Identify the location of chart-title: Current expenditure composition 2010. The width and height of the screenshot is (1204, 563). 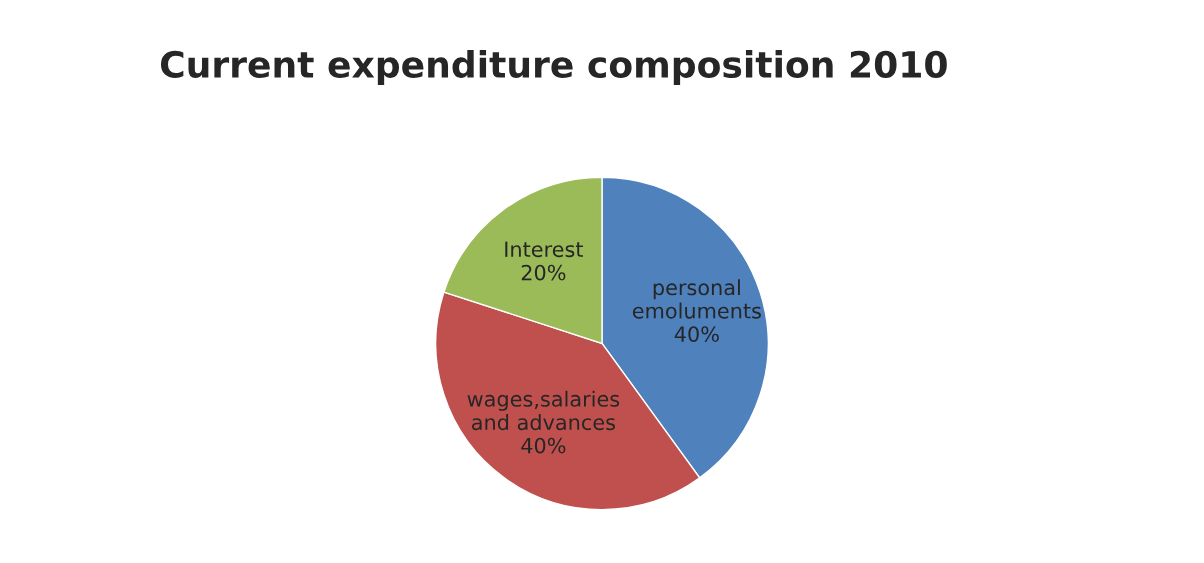
(553, 68).